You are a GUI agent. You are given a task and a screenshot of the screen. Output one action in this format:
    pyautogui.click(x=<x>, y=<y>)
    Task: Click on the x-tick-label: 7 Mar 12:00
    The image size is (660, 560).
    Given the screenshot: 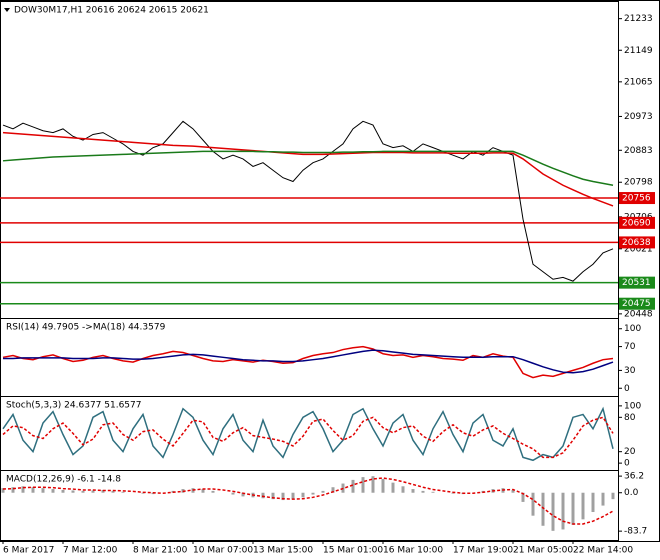 What is the action you would take?
    pyautogui.click(x=90, y=551)
    